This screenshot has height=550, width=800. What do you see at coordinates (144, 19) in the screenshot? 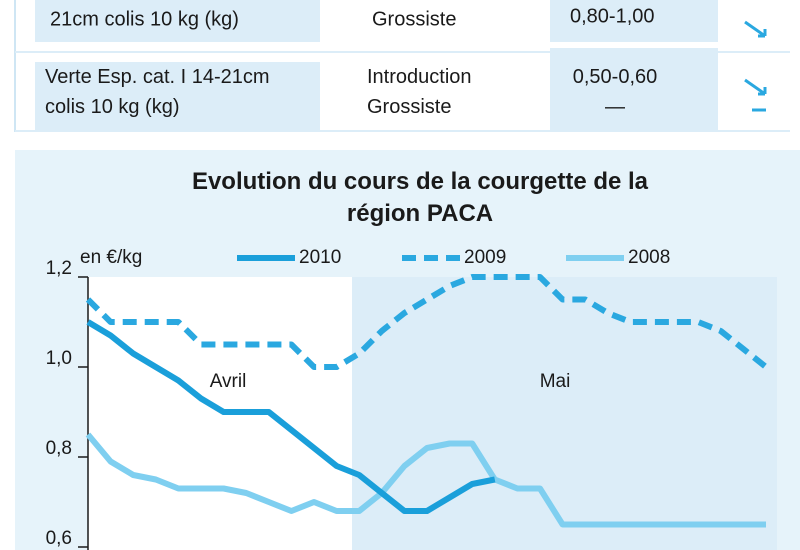
I see `cell-text: 21cm colis 10 kg (kg)` at bounding box center [144, 19].